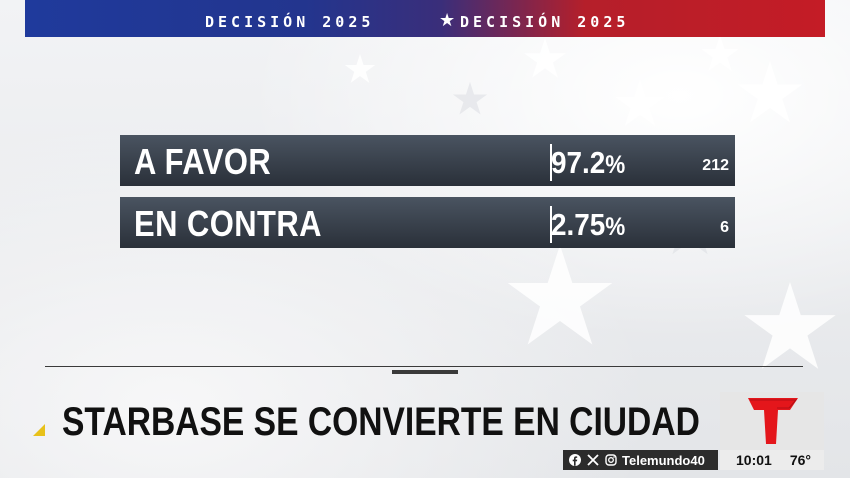 Image resolution: width=850 pixels, height=478 pixels. I want to click on star-icon: ★, so click(447, 20).